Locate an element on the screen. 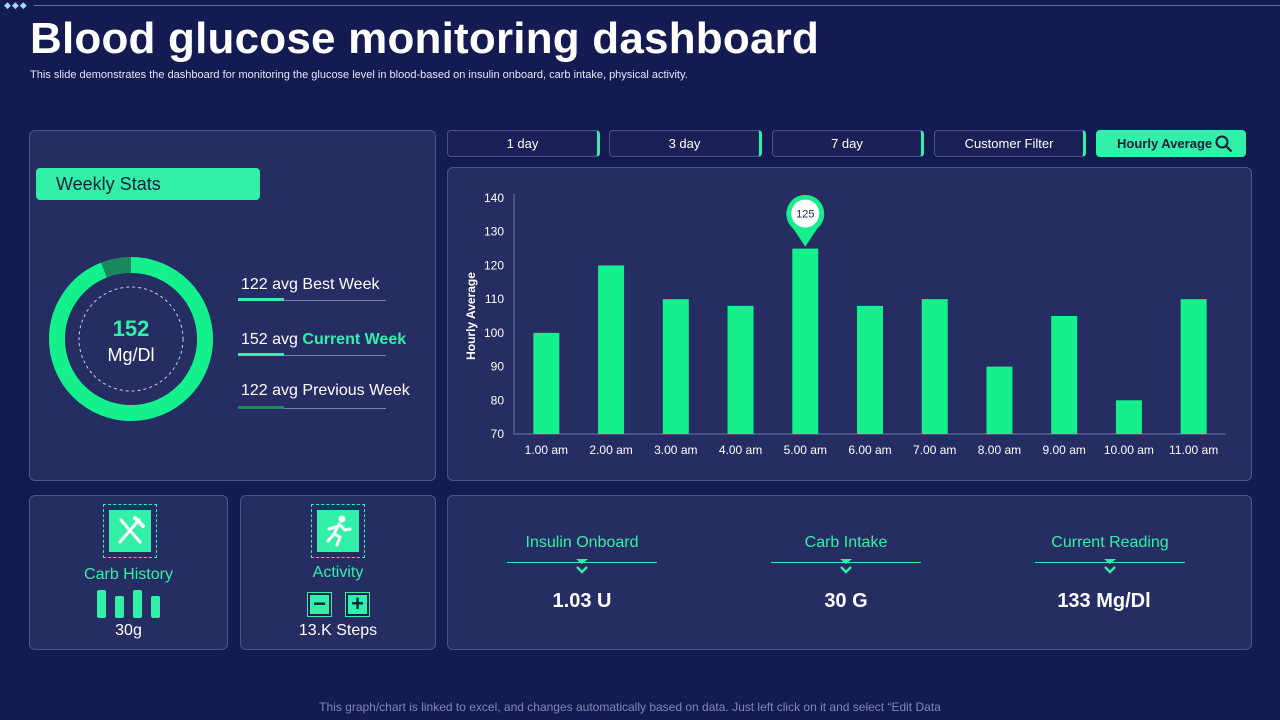 This screenshot has width=1280, height=720. donut-unit: Mg/Dl is located at coordinates (131, 355).